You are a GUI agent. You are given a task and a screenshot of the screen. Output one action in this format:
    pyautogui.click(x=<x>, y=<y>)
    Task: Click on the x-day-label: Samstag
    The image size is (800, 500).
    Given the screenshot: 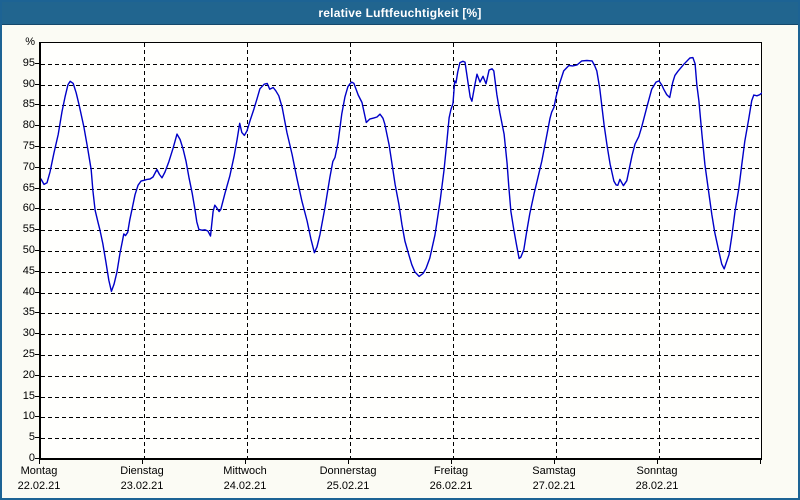 What is the action you would take?
    pyautogui.click(x=554, y=471)
    